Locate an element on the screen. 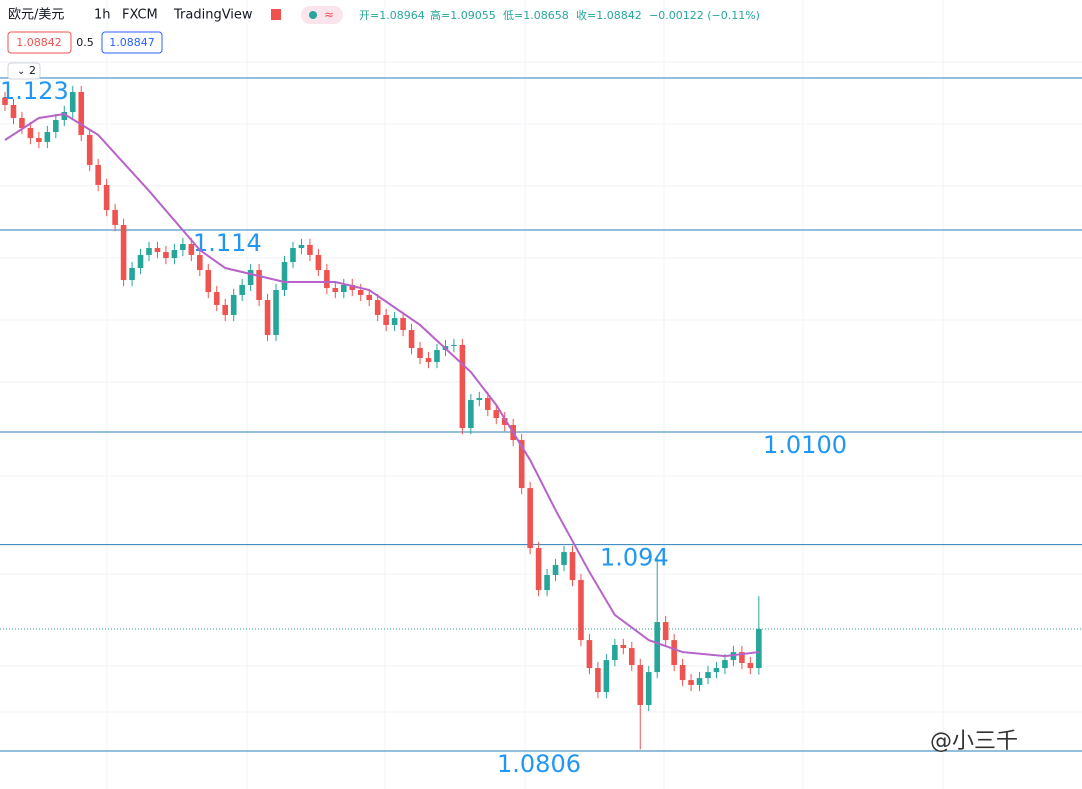  collapse-icon: ⌄ is located at coordinates (21, 71).